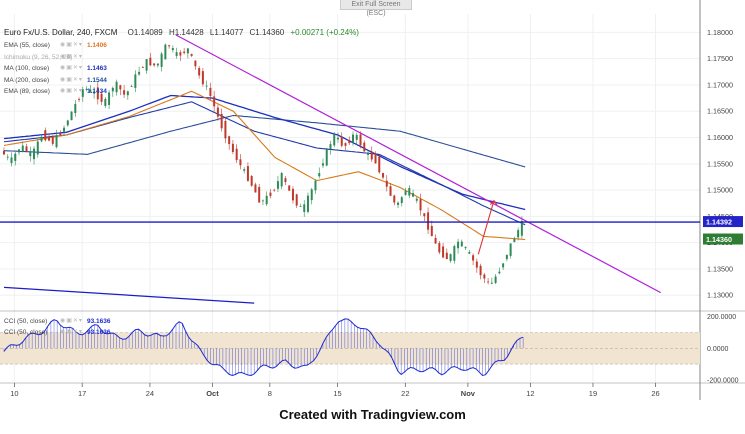  I want to click on x-tick-label: Oct, so click(212, 393).